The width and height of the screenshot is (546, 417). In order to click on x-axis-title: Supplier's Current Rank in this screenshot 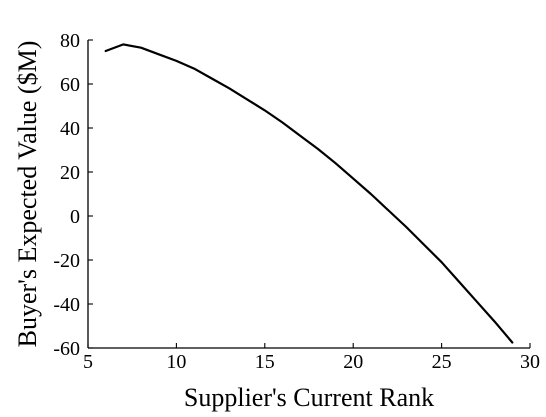, I will do `click(309, 397)`.